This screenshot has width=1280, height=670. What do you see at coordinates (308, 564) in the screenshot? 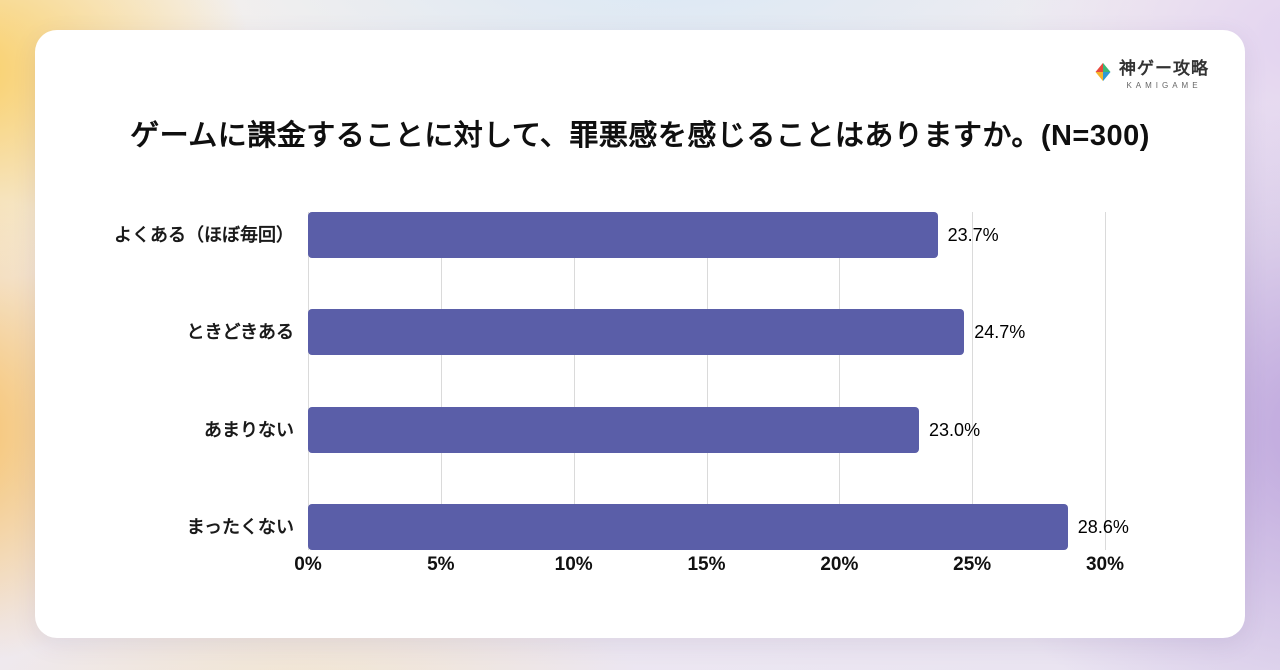
I see `x-axis-tick-label: 0%` at bounding box center [308, 564].